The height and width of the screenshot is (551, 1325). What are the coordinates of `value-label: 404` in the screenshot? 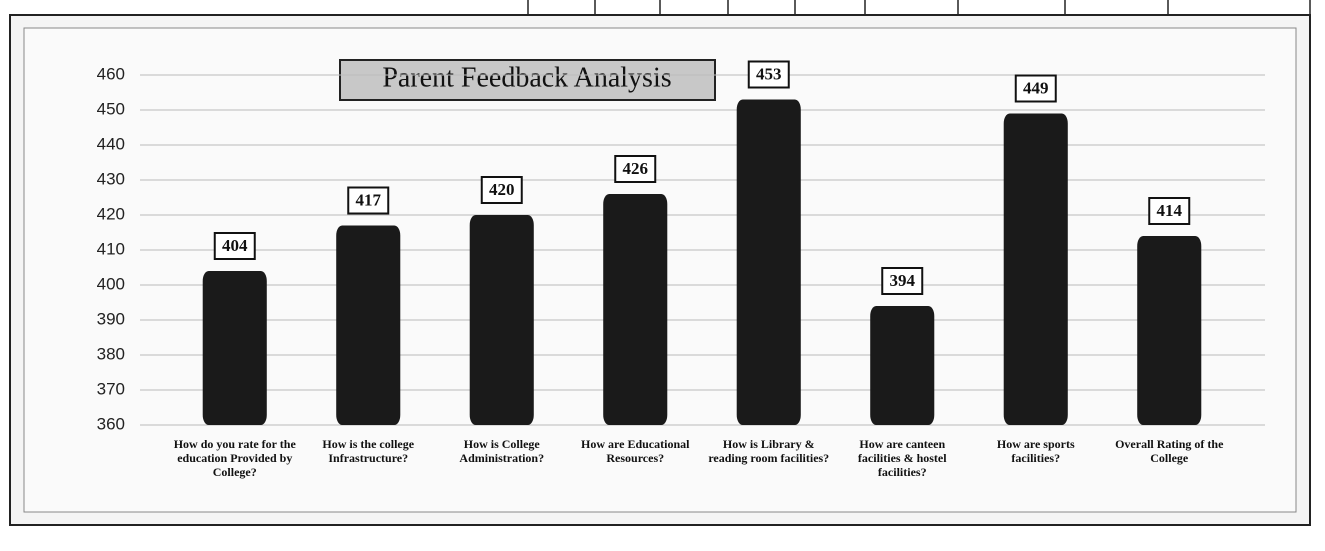 It's located at (235, 245).